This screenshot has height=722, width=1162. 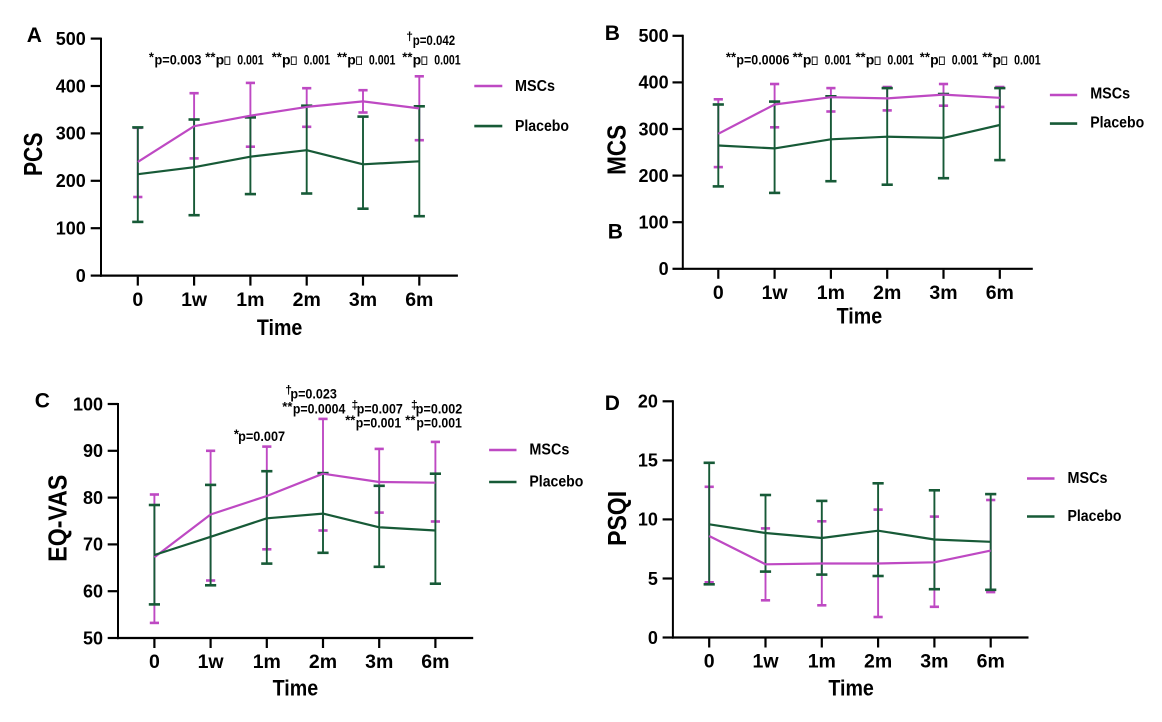 What do you see at coordinates (648, 402) in the screenshot?
I see `svg-text: 20` at bounding box center [648, 402].